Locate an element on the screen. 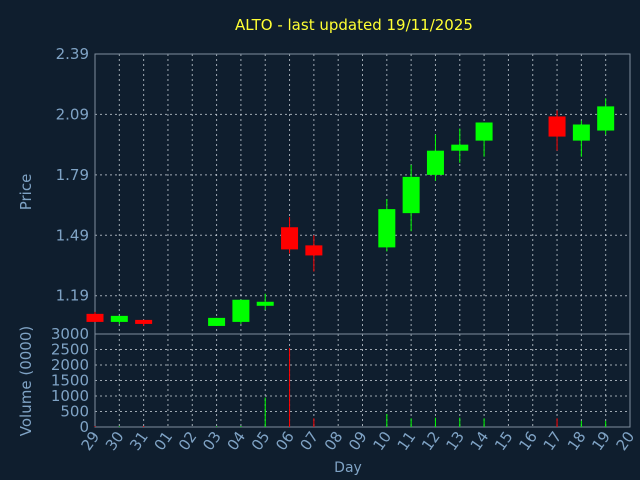 Image resolution: width=640 pixels, height=480 pixels. volume-tick-label: 2000 is located at coordinates (70, 365).